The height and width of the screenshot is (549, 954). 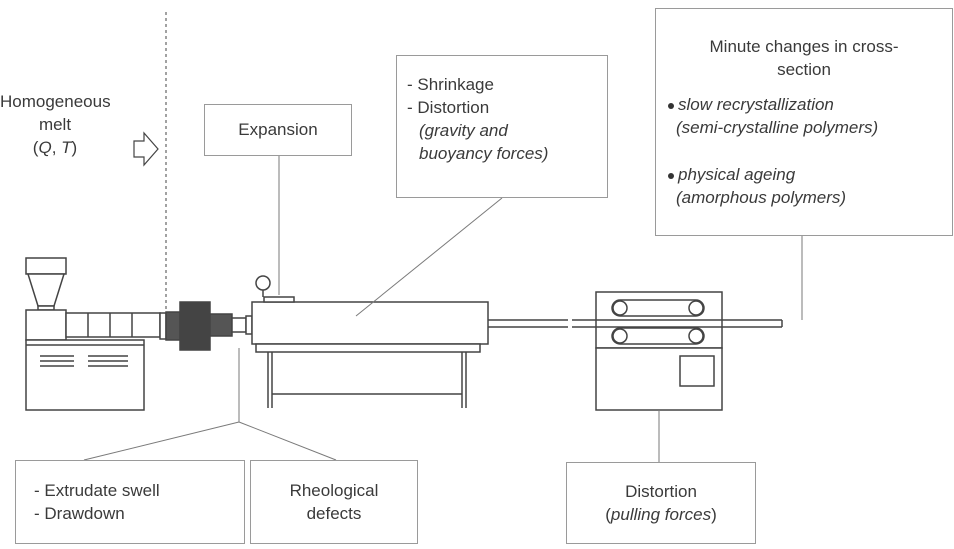 I want to click on input-label-line1: Homogeneous, so click(x=55, y=101).